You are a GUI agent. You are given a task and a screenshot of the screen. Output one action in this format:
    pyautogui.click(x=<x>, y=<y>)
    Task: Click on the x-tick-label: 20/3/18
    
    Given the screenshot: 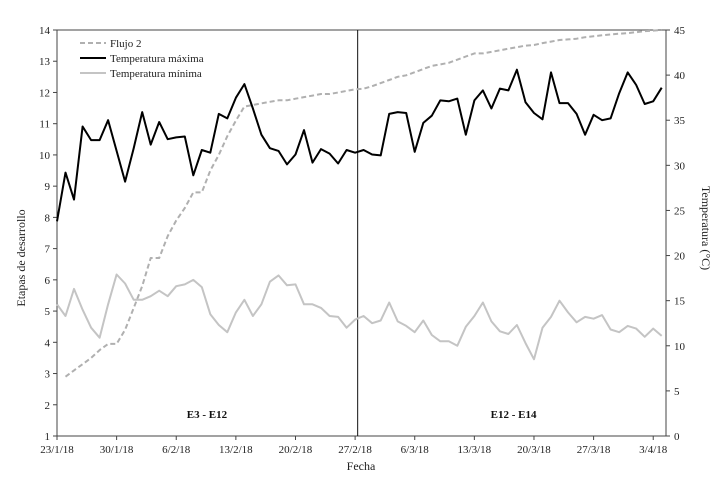 What is the action you would take?
    pyautogui.click(x=534, y=450)
    